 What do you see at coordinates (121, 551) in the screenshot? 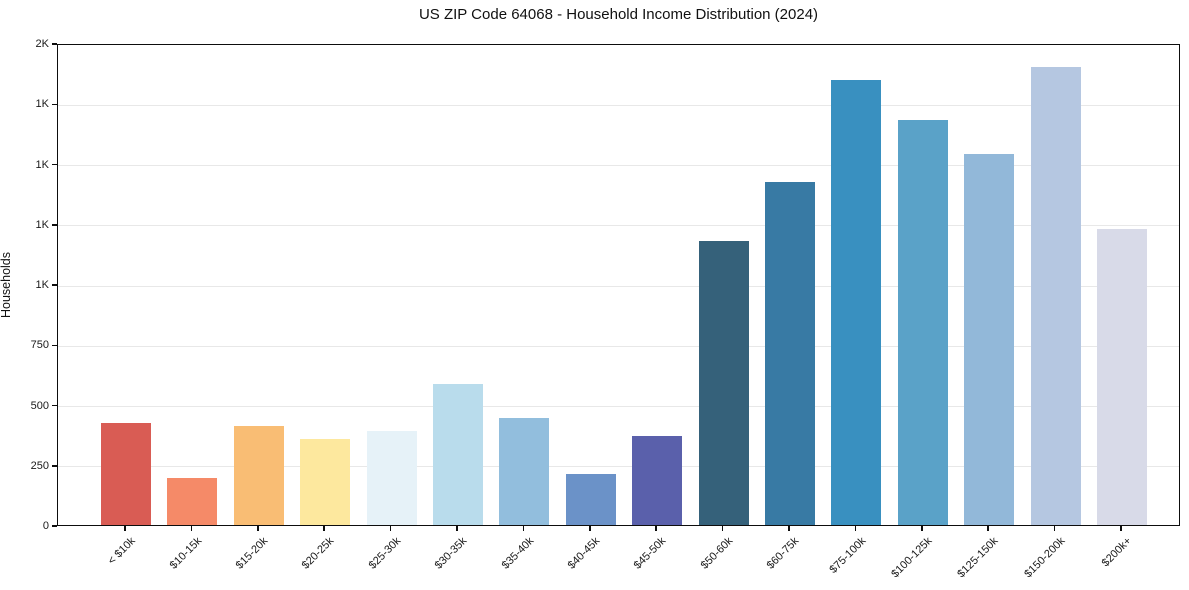
I see `x-tick-label: < $10k` at bounding box center [121, 551].